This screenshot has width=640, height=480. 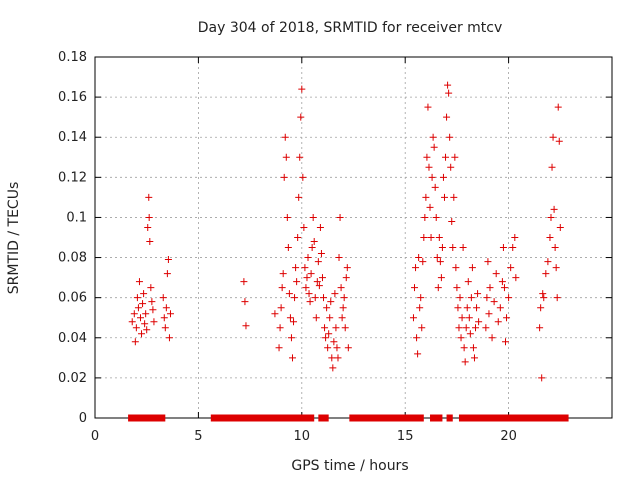 I want to click on y-tick-label: 0.12, so click(x=72, y=177).